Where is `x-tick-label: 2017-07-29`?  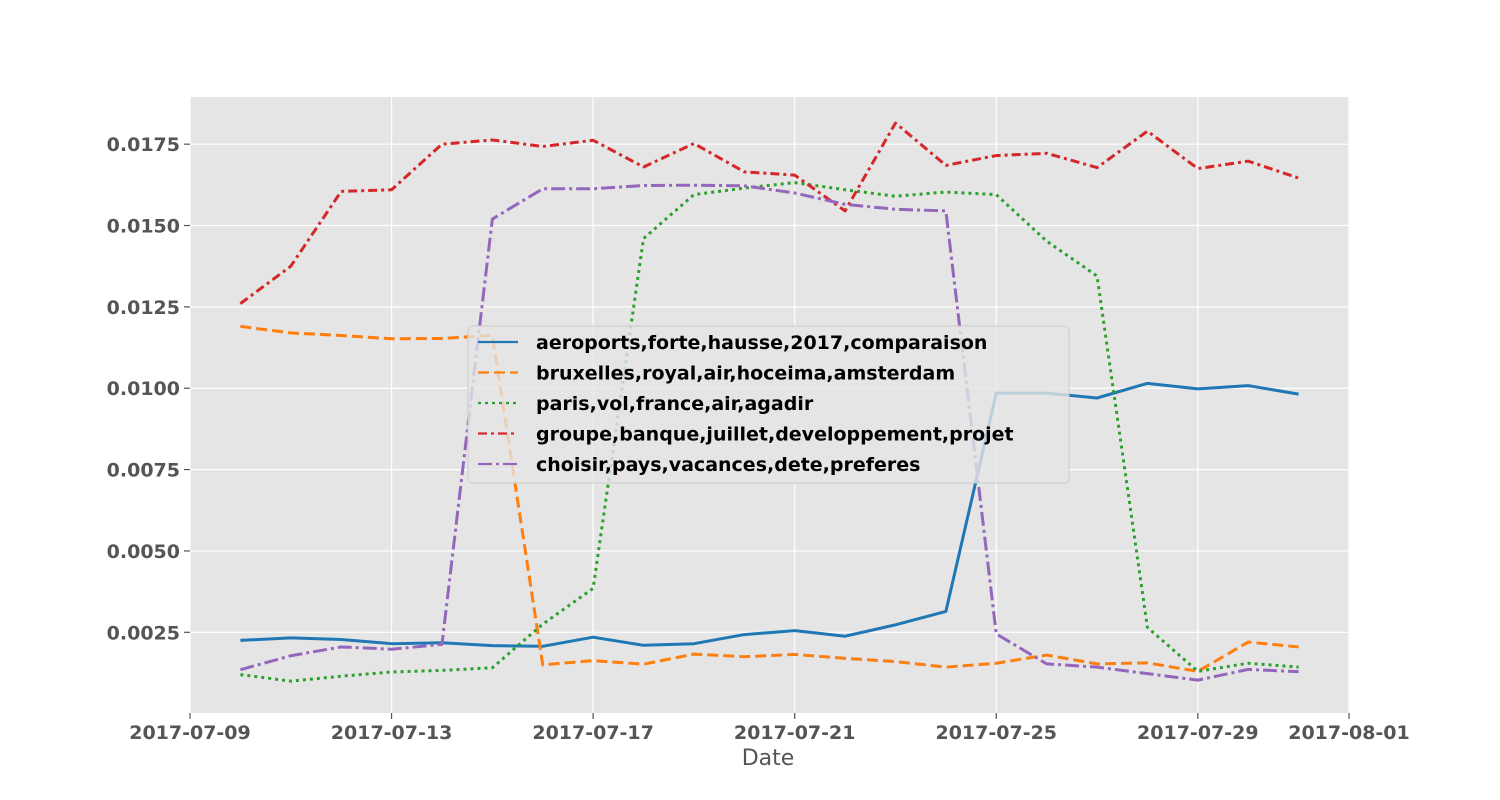 x-tick-label: 2017-07-29 is located at coordinates (1198, 733).